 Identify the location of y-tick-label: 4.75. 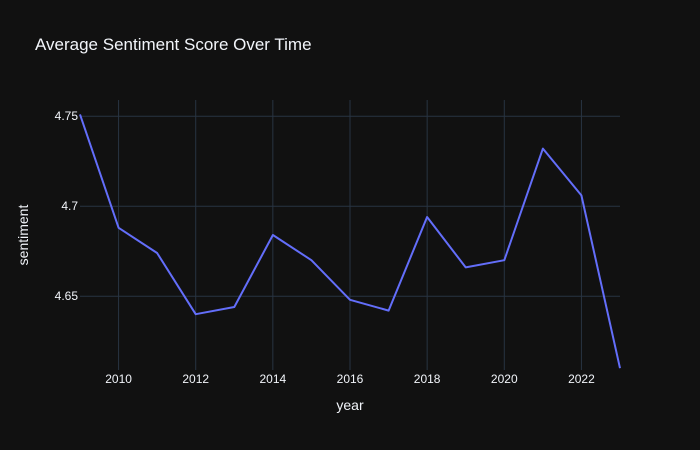
(67, 116).